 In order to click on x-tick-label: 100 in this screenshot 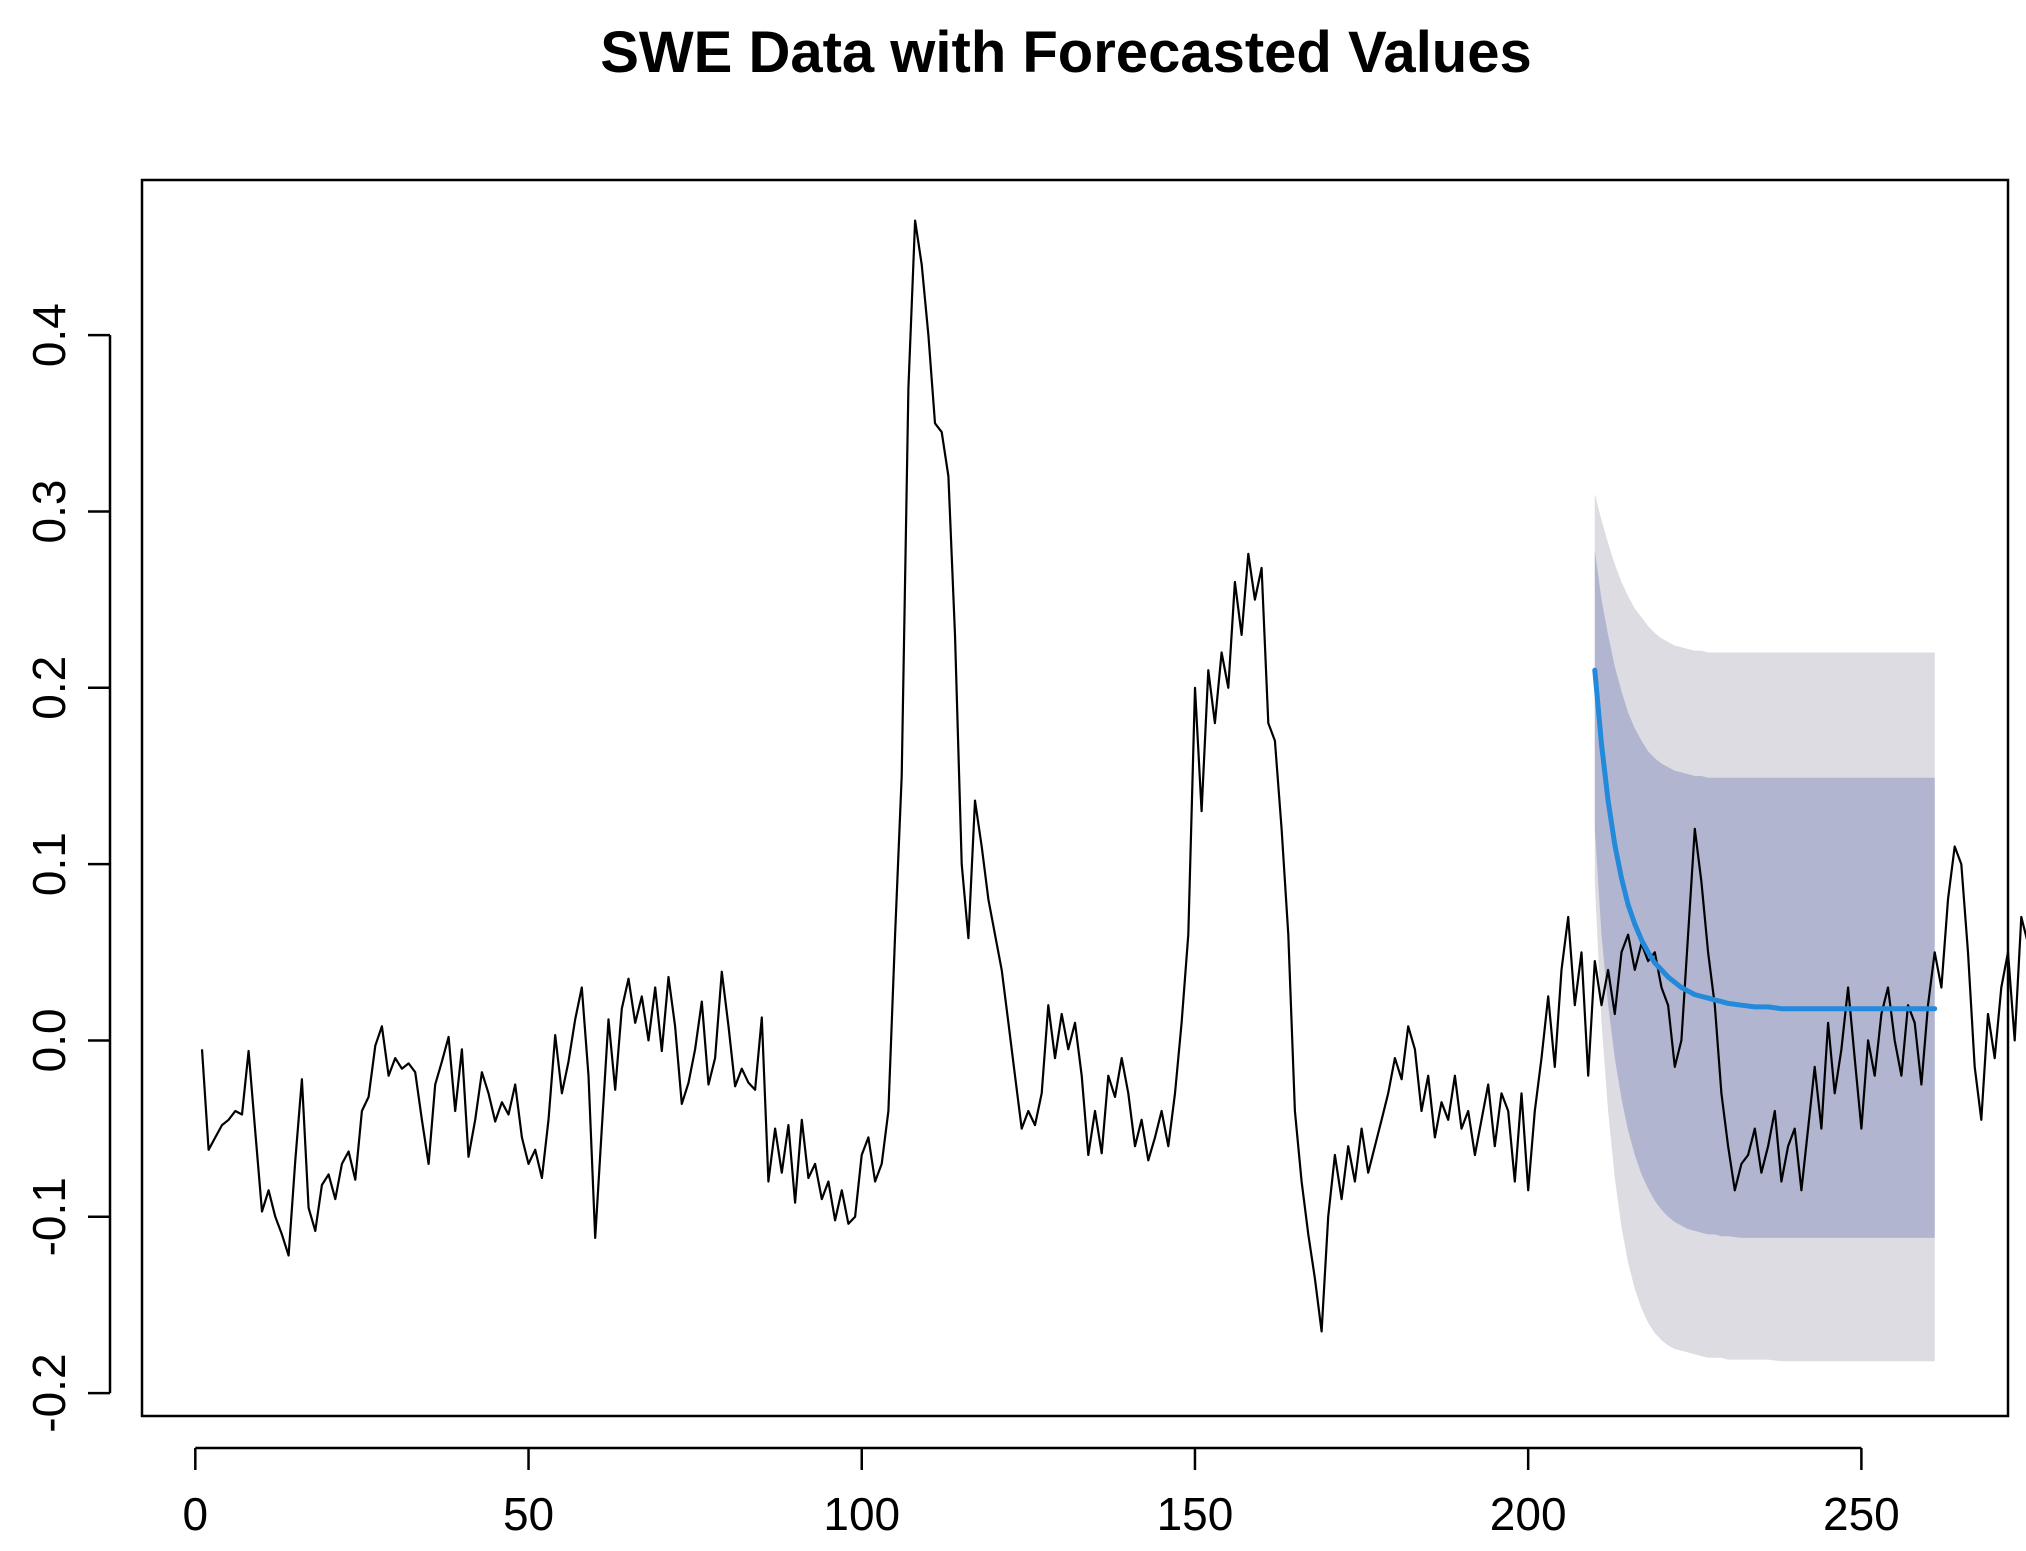, I will do `click(861, 1514)`.